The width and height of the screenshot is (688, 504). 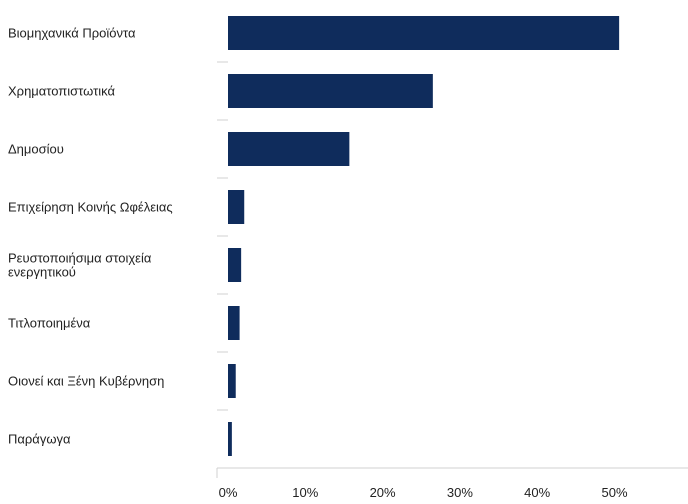 What do you see at coordinates (36, 149) in the screenshot?
I see `category-label: Δημοσίου` at bounding box center [36, 149].